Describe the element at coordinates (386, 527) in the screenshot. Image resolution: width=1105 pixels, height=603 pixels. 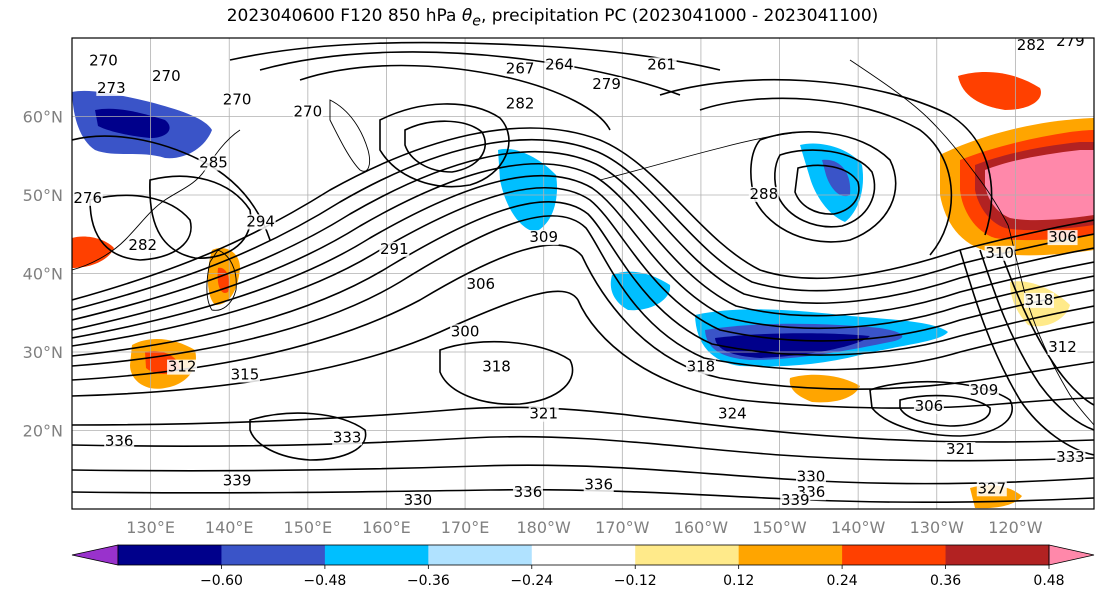
I see `longitude-label: 160°E` at that location.